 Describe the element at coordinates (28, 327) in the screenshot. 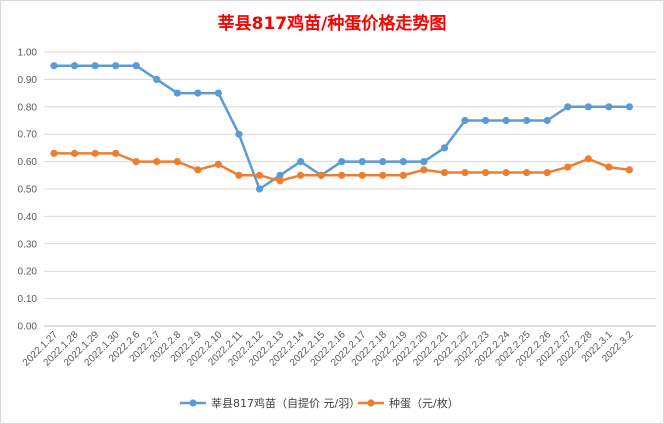

I see `y-tick-label: 0.00` at that location.